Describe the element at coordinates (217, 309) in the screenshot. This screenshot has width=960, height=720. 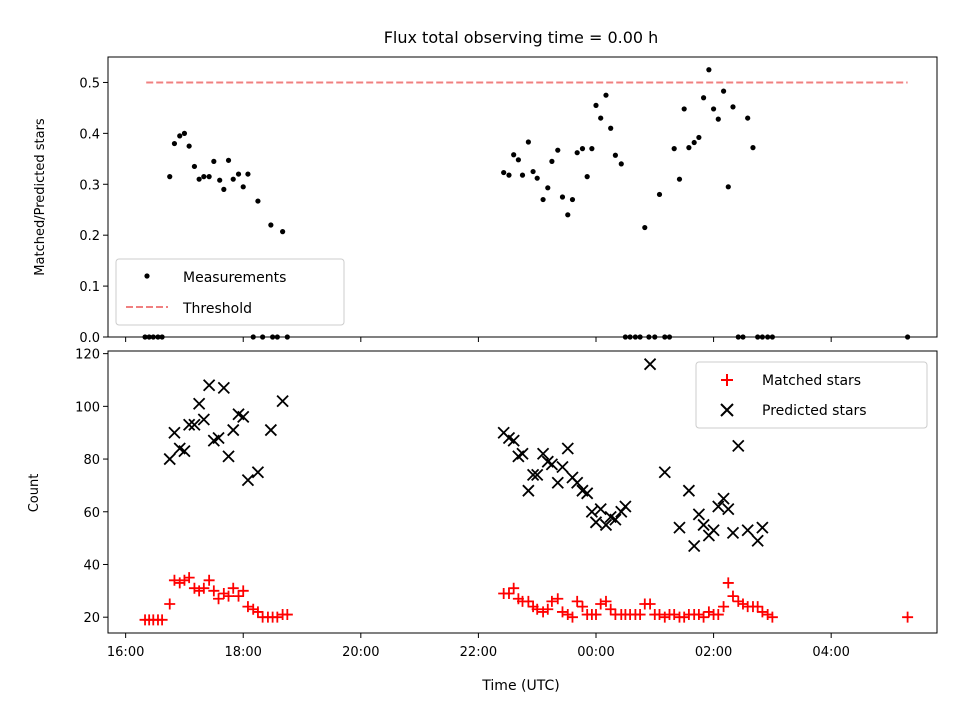
I see `legend-threshold-label: Threshold` at that location.